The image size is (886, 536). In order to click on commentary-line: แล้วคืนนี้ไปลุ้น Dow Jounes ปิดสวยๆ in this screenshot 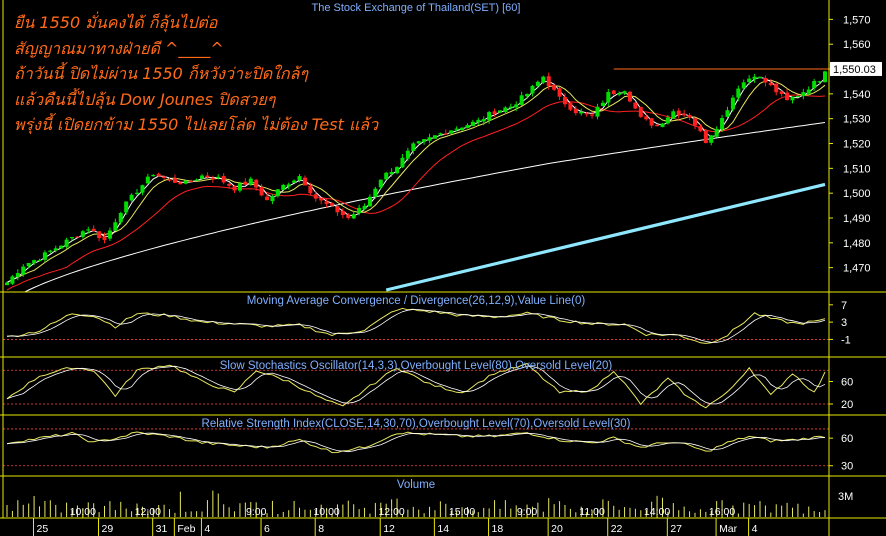, I will do `click(145, 99)`.